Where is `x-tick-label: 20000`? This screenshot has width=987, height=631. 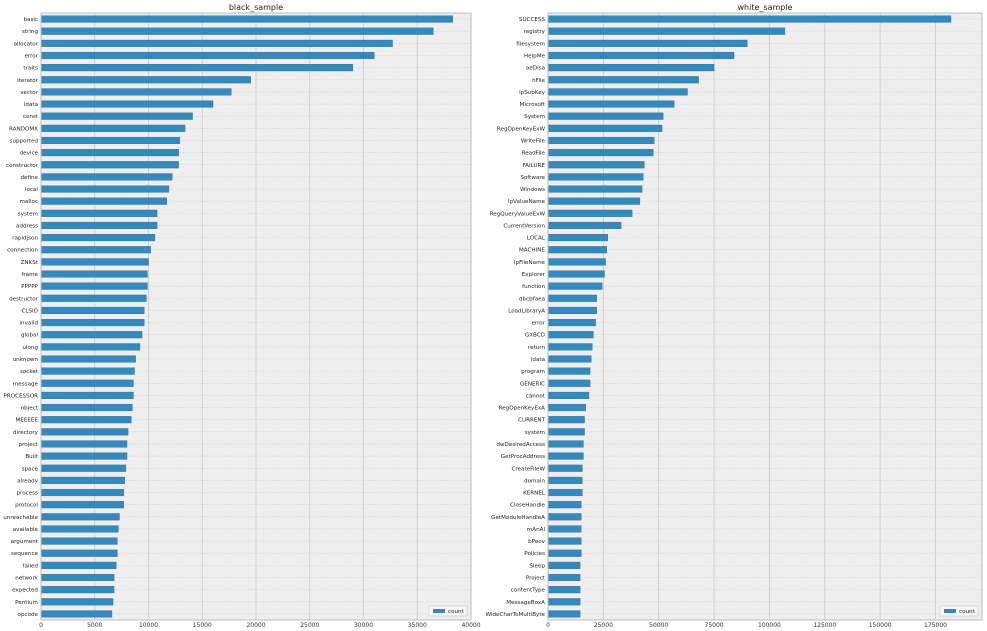
x-tick-label: 20000 is located at coordinates (255, 625).